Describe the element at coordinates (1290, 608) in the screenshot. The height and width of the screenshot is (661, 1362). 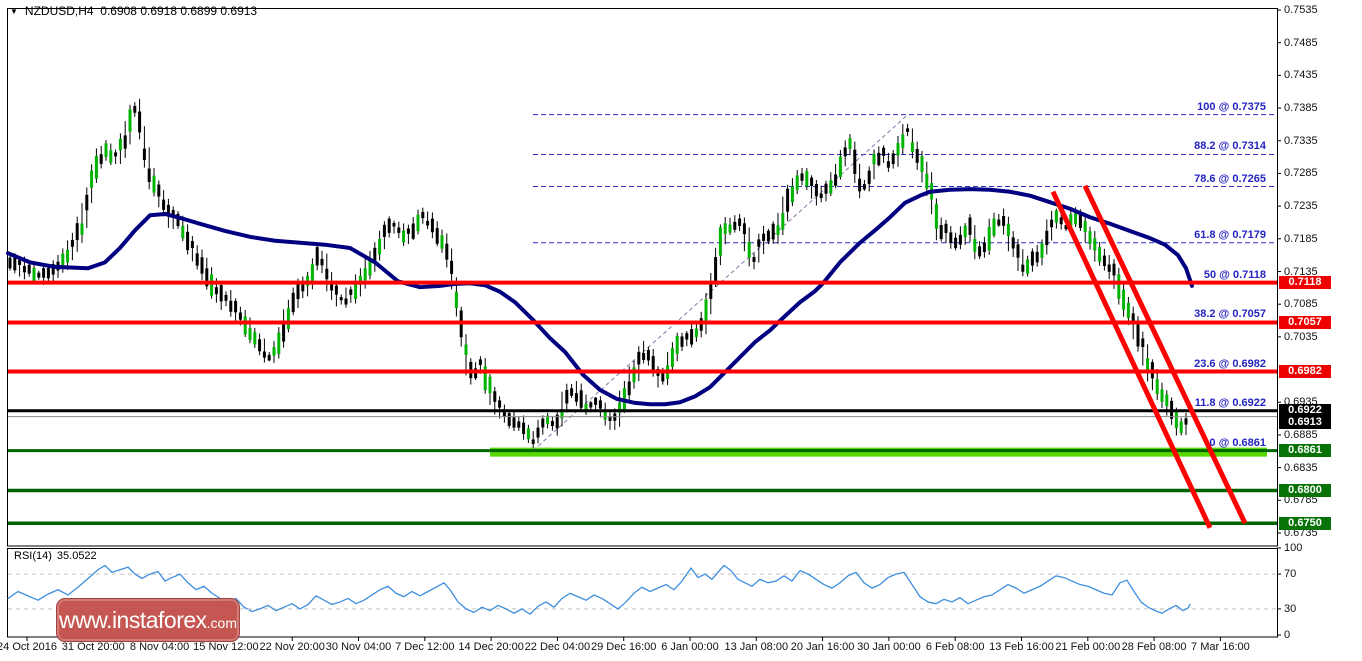
I see `rsi-scale-30: 30` at that location.